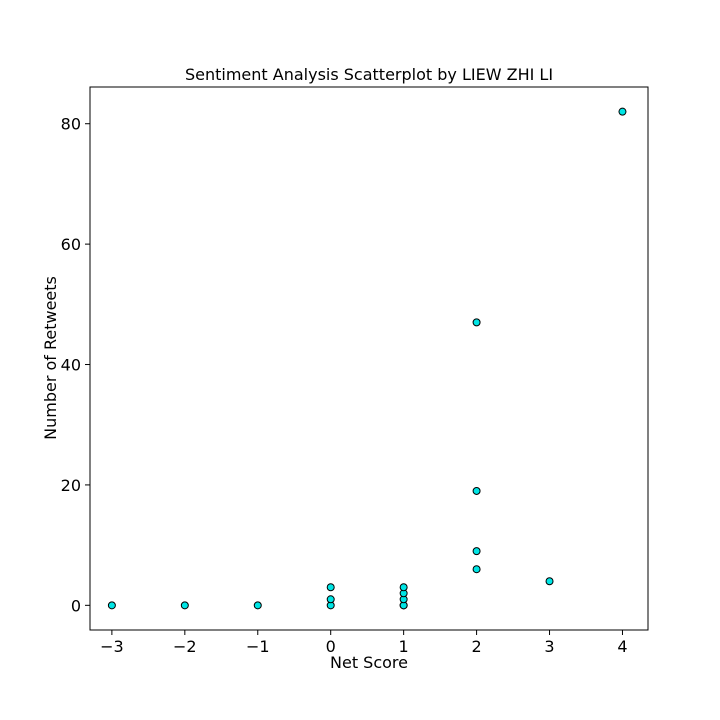 The height and width of the screenshot is (720, 720). Describe the element at coordinates (369, 662) in the screenshot. I see `x-axis-label: Net Score` at that location.